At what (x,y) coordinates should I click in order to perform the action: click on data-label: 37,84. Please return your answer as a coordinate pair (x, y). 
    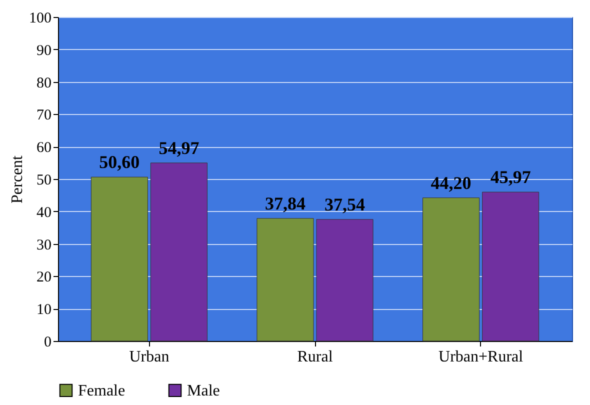
    Looking at the image, I should click on (285, 203).